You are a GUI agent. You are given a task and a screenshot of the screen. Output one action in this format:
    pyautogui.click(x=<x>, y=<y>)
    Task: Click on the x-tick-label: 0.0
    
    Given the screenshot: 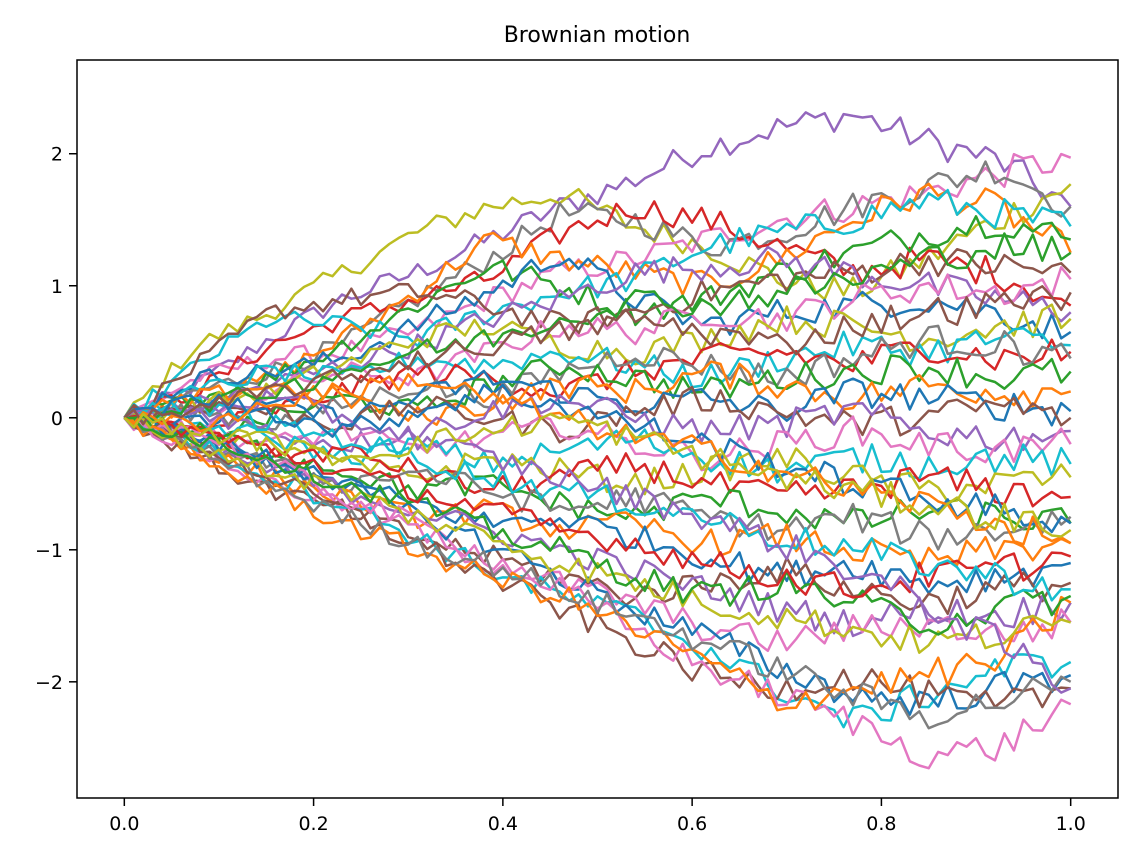 What is the action you would take?
    pyautogui.click(x=124, y=824)
    